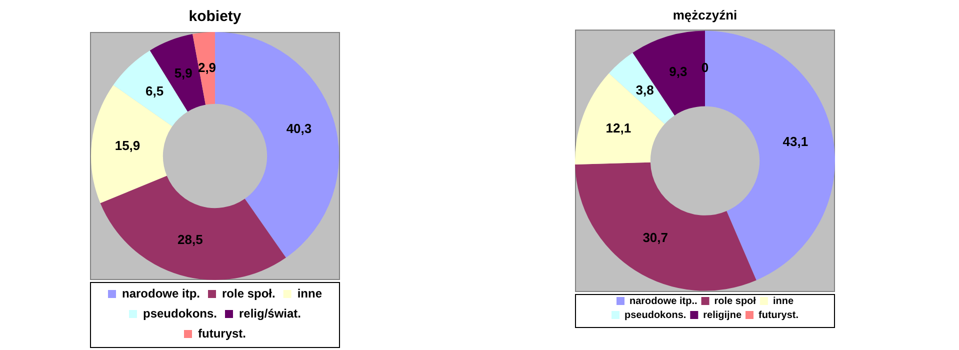 This screenshot has height=350, width=959. Describe the element at coordinates (722, 315) in the screenshot. I see `legend-label: religijne` at that location.